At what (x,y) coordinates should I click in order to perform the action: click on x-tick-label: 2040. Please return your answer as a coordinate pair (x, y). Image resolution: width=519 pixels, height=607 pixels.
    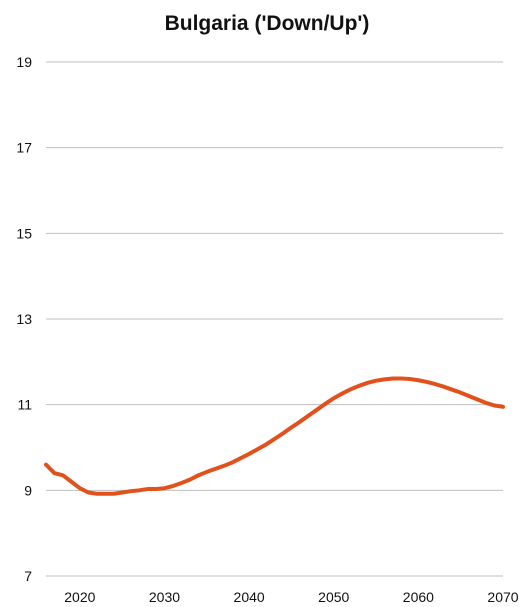
    Looking at the image, I should click on (249, 597).